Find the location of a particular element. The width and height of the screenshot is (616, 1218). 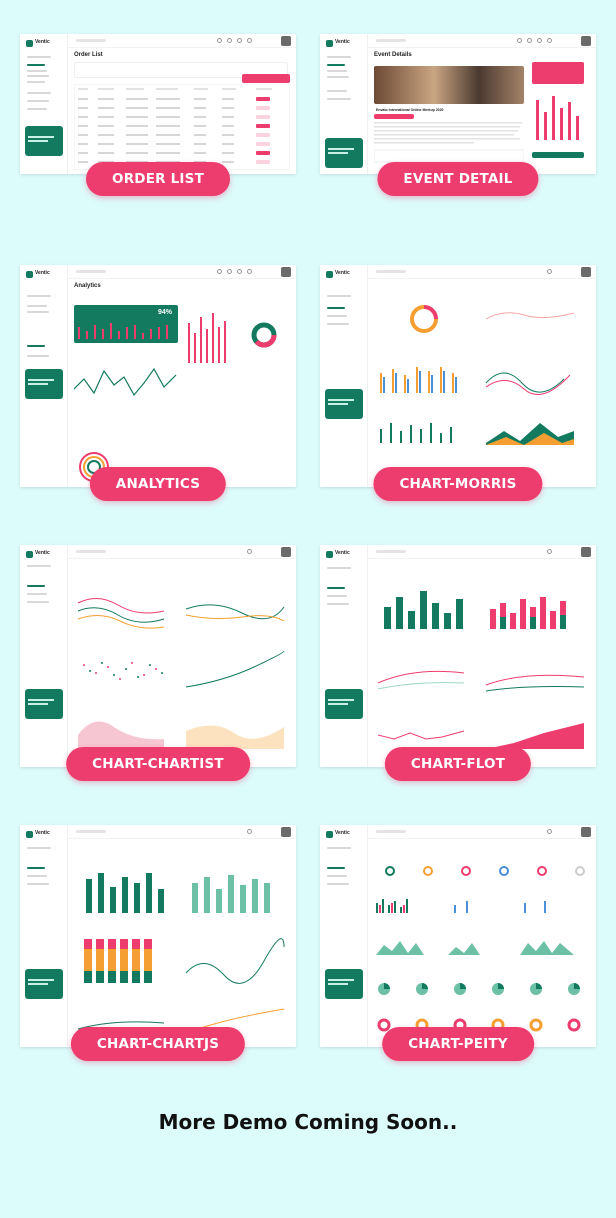

goal-chart is located at coordinates (232, 338).